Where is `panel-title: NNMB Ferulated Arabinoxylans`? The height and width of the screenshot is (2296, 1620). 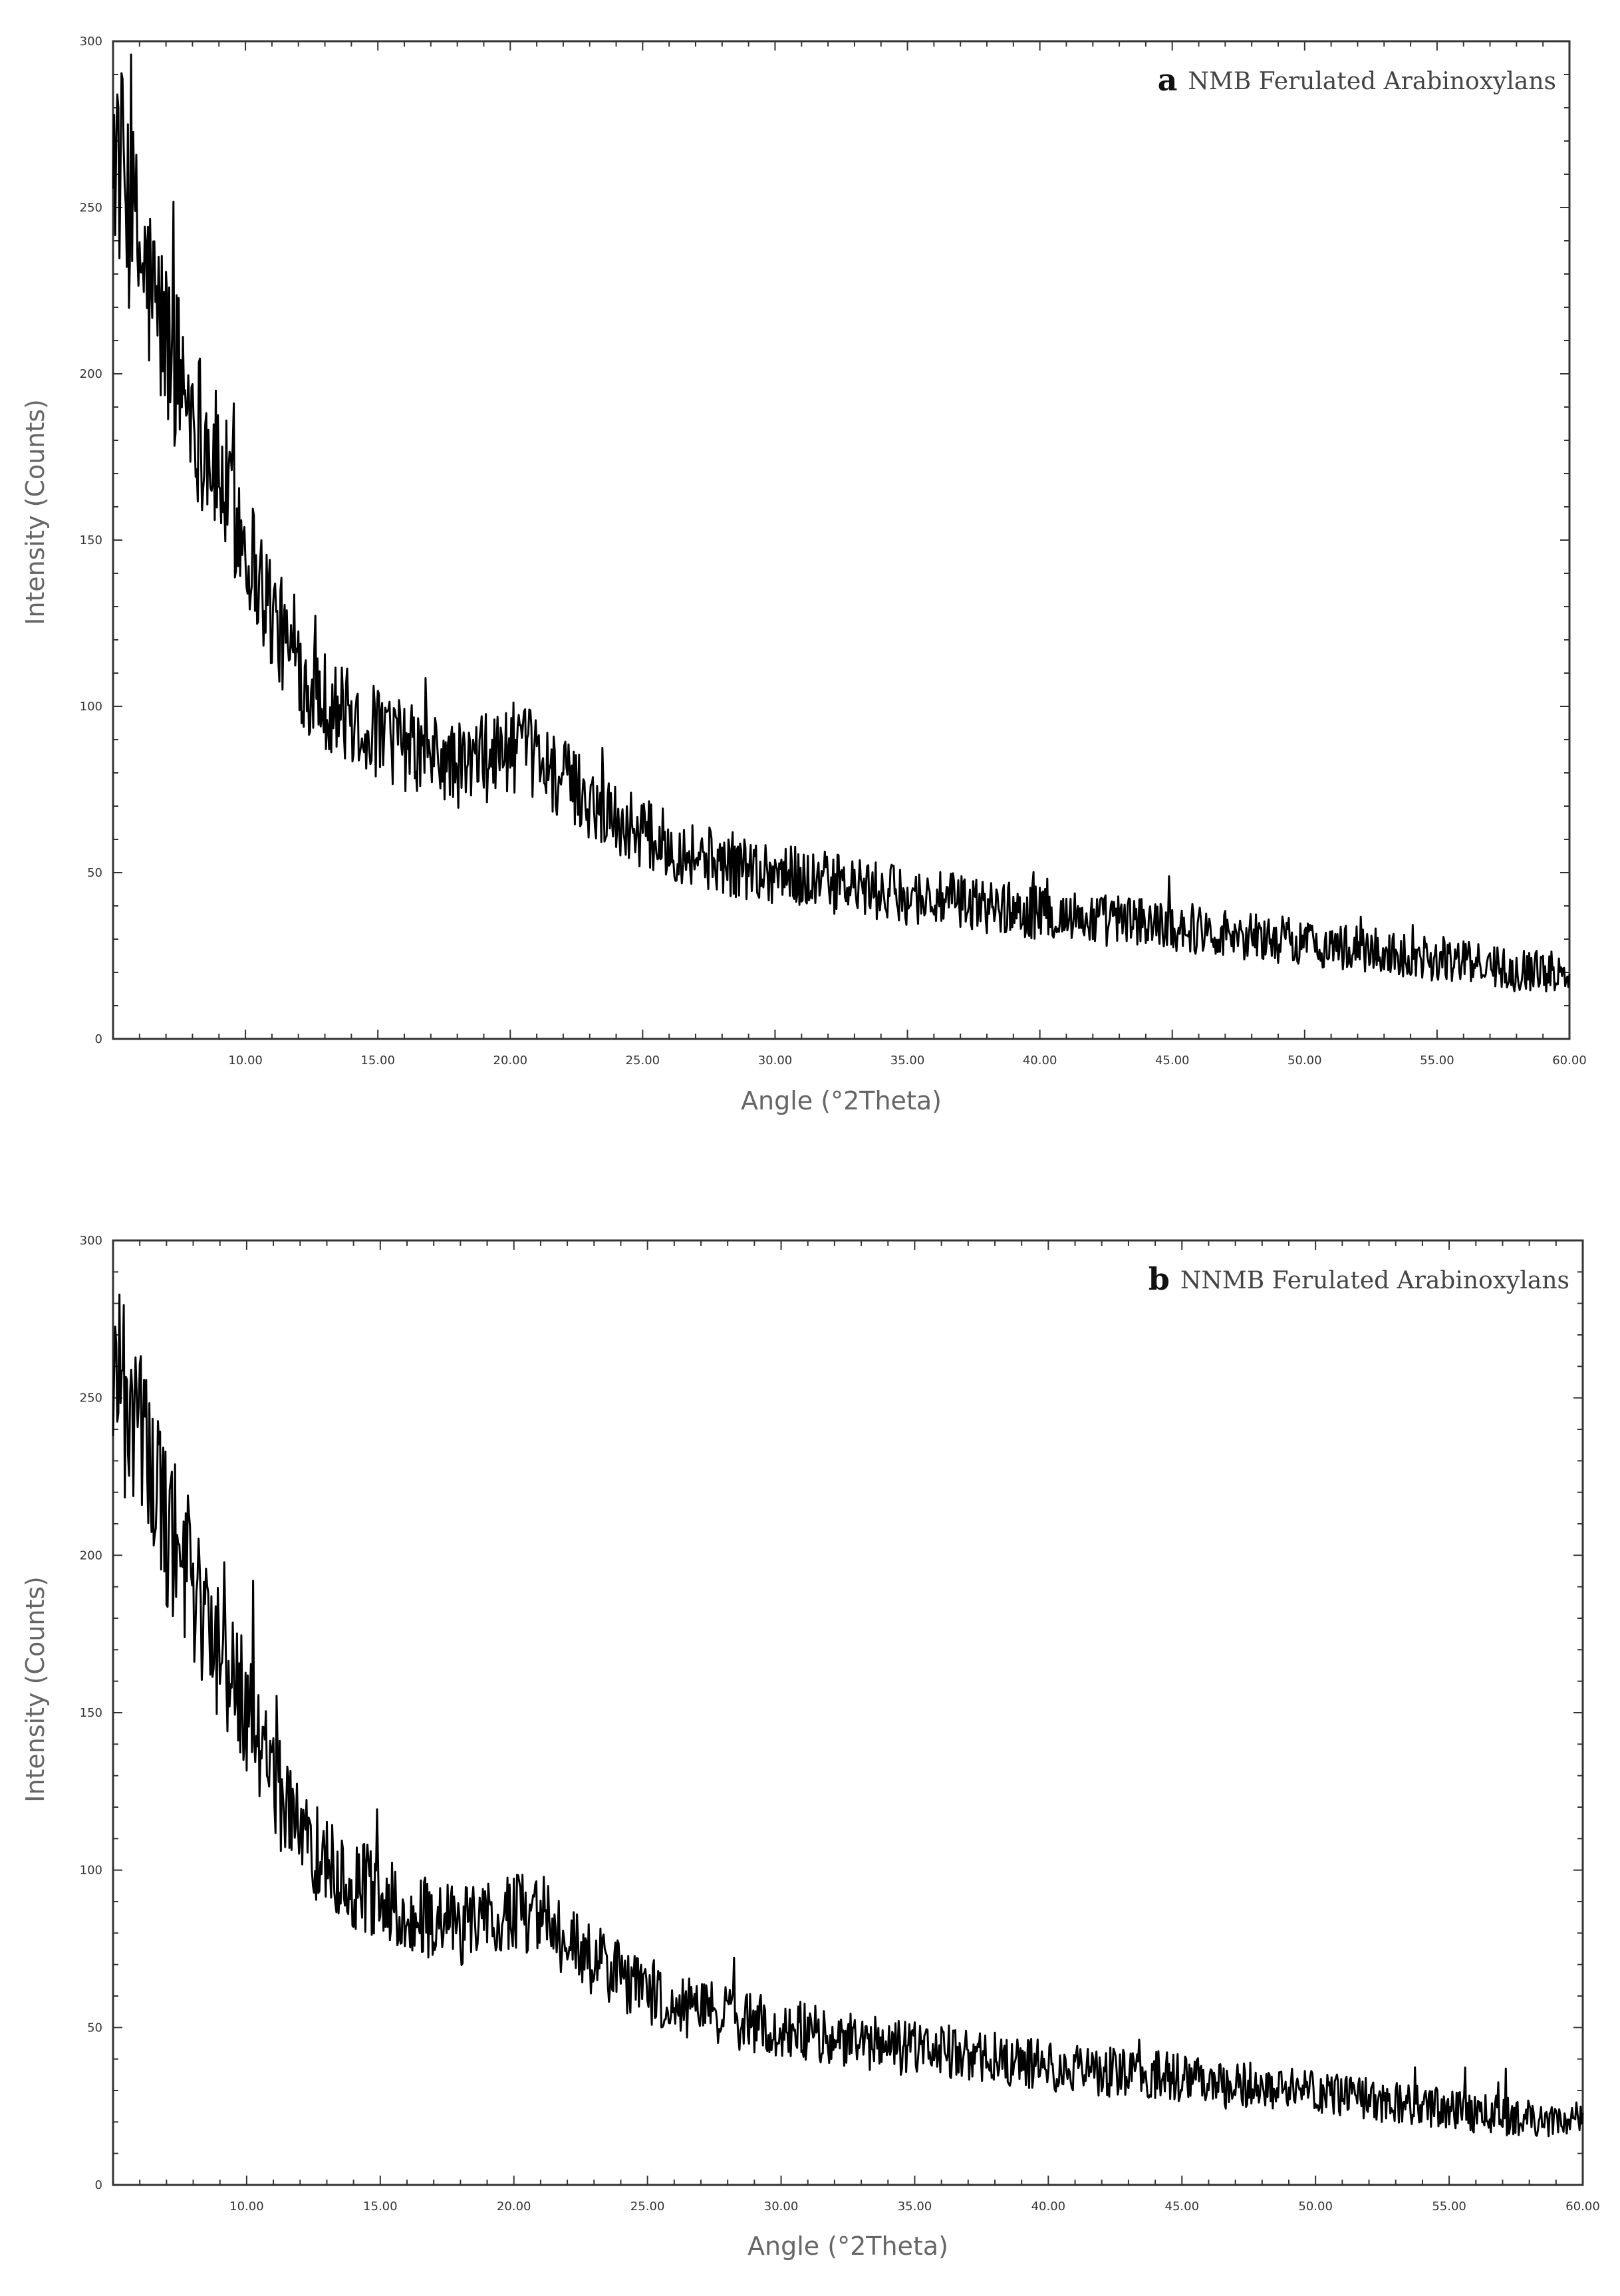
panel-title: NNMB Ferulated Arabinoxylans is located at coordinates (1374, 1280).